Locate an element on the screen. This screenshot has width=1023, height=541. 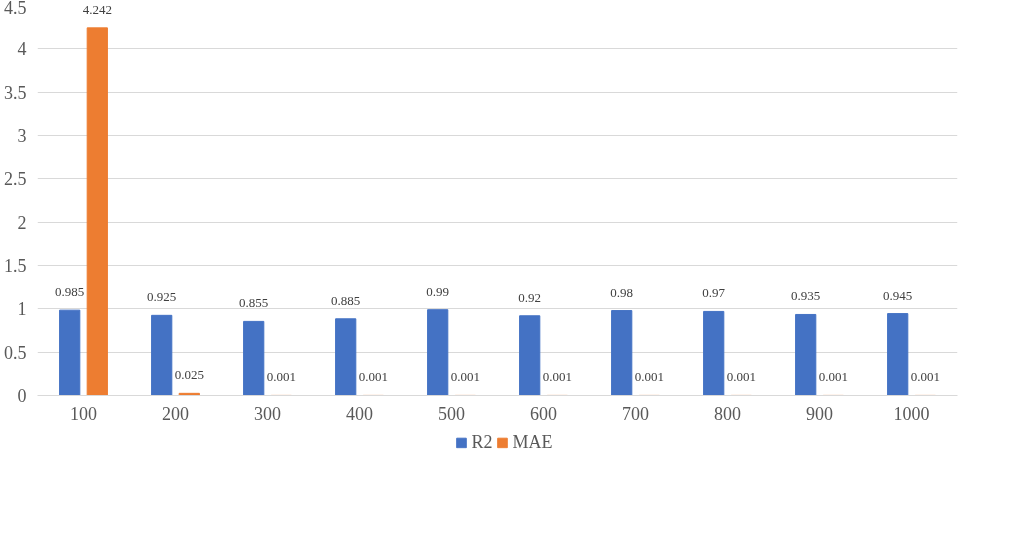
data-label: 0.855 is located at coordinates (254, 303).